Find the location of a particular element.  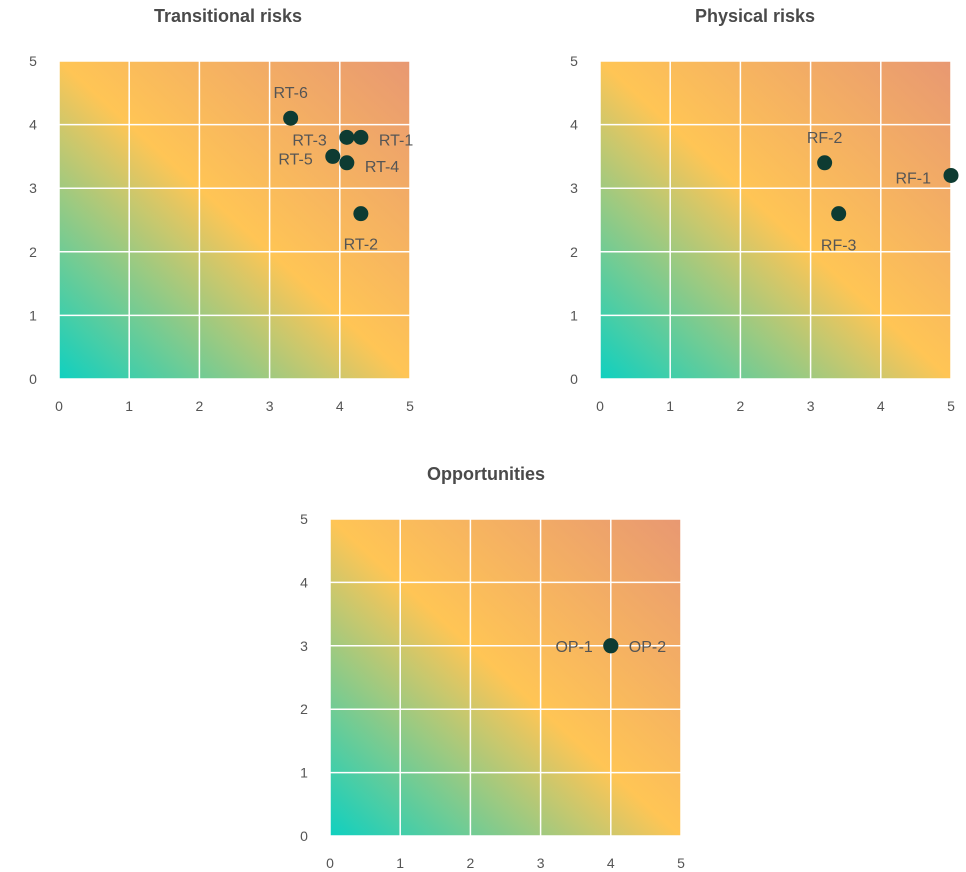

data-point-label: RT-2 is located at coordinates (361, 245).